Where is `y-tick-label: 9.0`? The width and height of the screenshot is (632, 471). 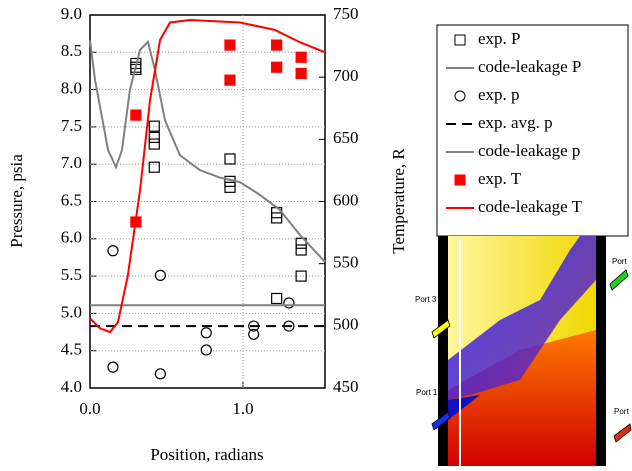
y-tick-label: 9.0 is located at coordinates (71, 13).